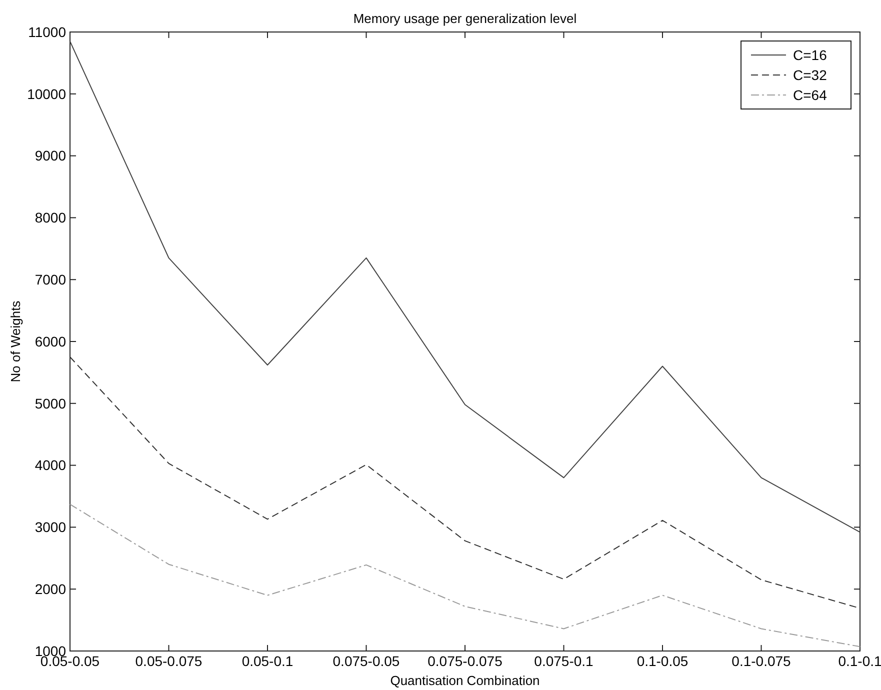  Describe the element at coordinates (810, 54) in the screenshot. I see `legend-label: C=16` at that location.